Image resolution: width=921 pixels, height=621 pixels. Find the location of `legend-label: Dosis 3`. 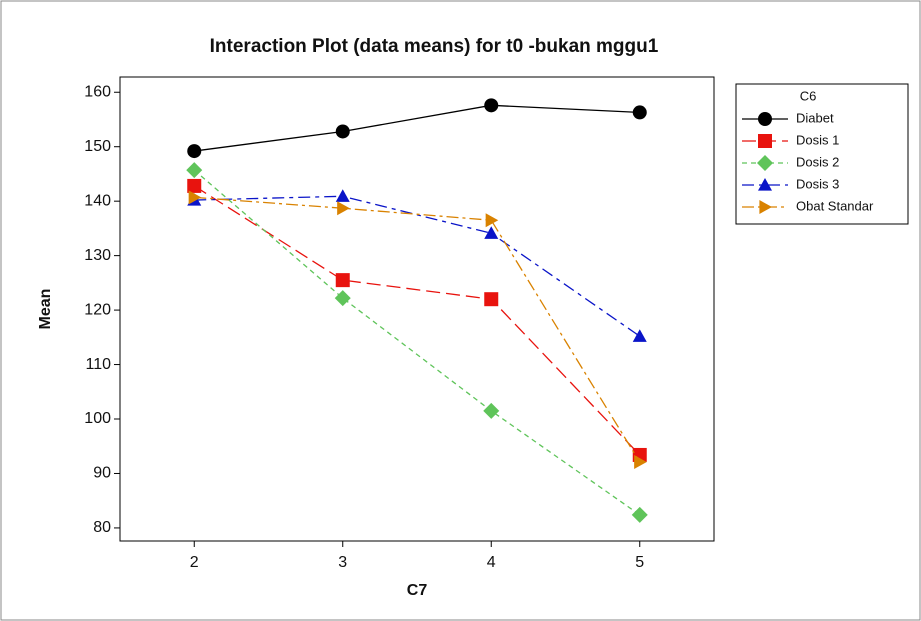

legend-label: Dosis 3 is located at coordinates (817, 183).